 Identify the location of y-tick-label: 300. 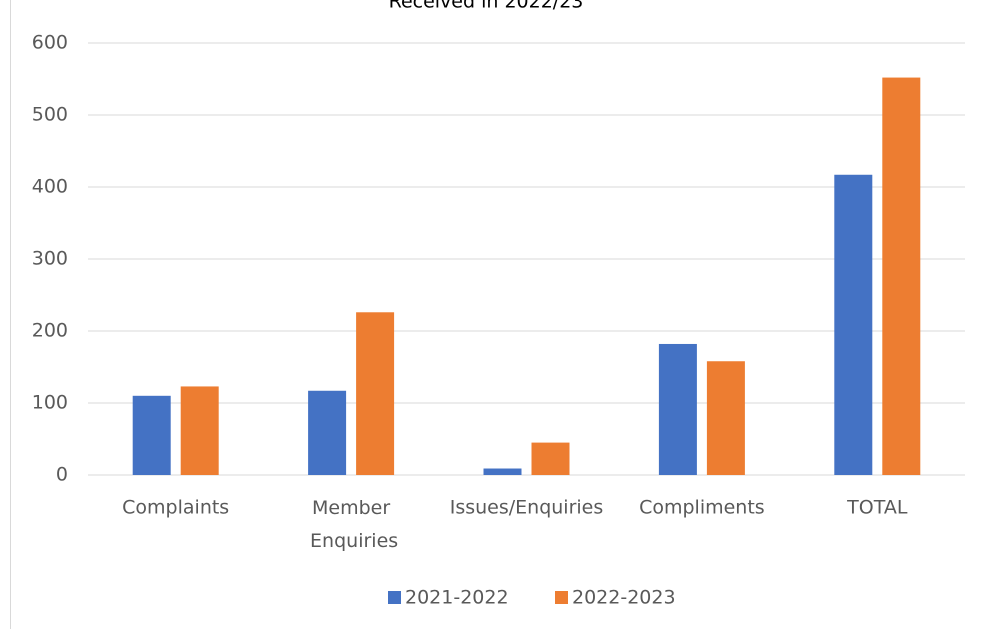
(50, 259).